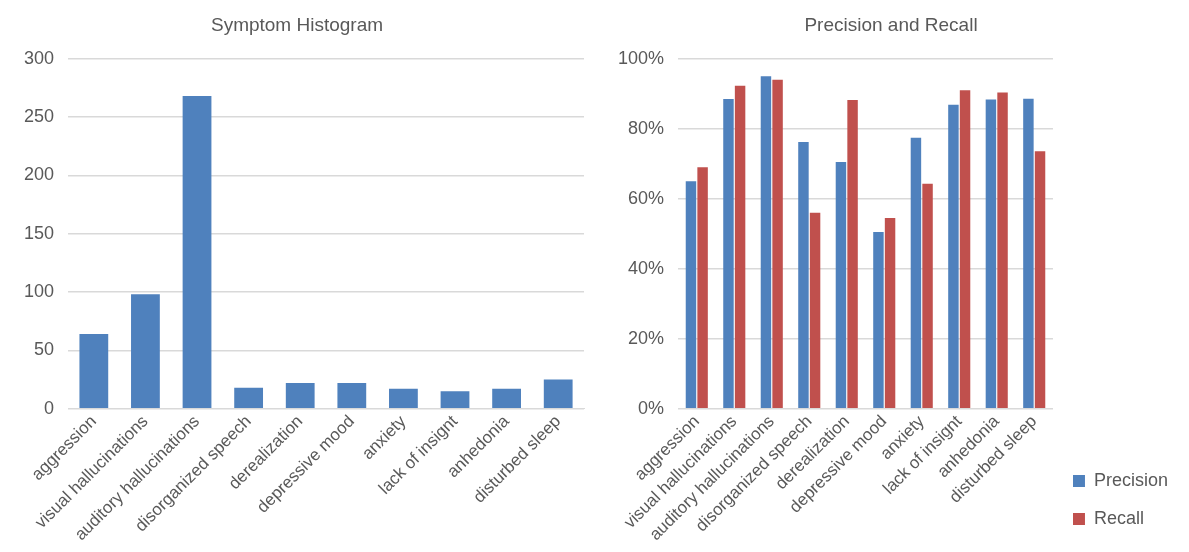  Describe the element at coordinates (39, 116) in the screenshot. I see `y-tick-label: 250` at that location.